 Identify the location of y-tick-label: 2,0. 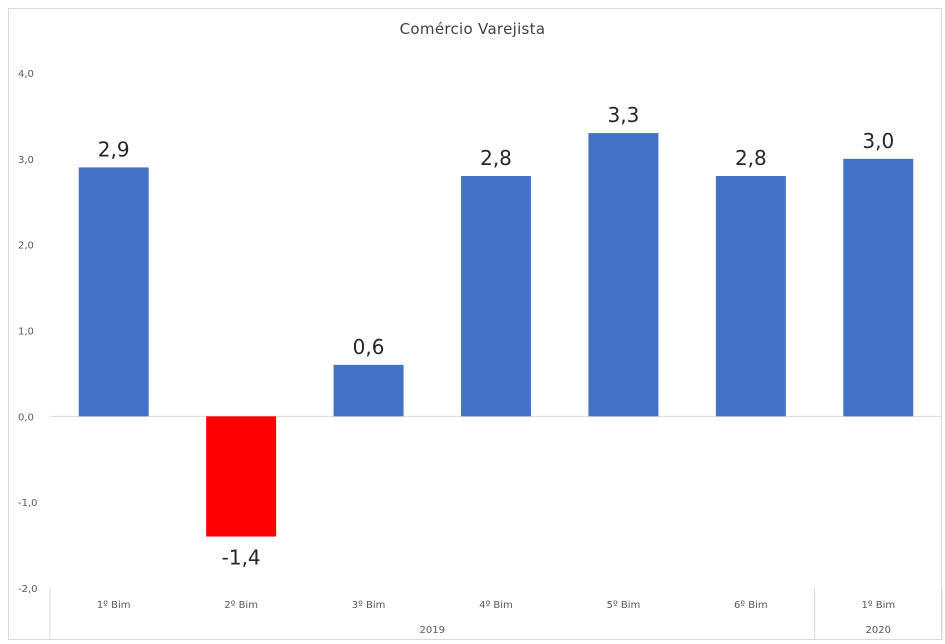
(26, 246).